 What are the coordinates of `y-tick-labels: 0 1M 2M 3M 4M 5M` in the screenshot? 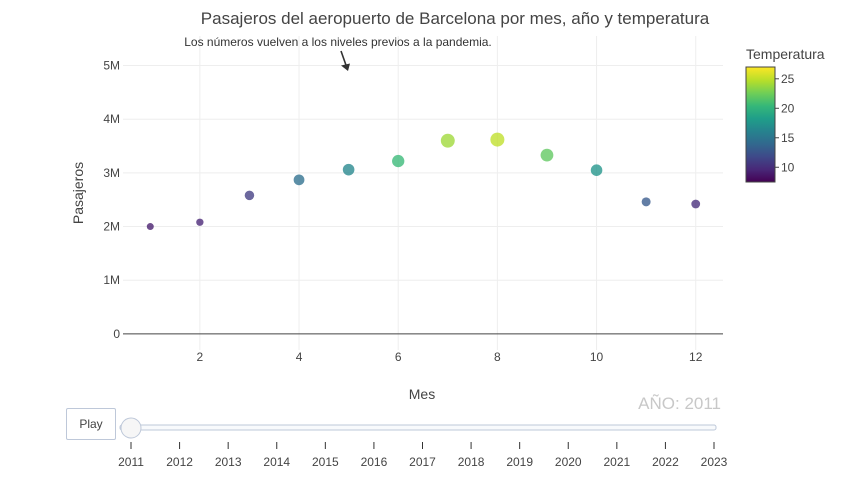 It's located at (111, 200).